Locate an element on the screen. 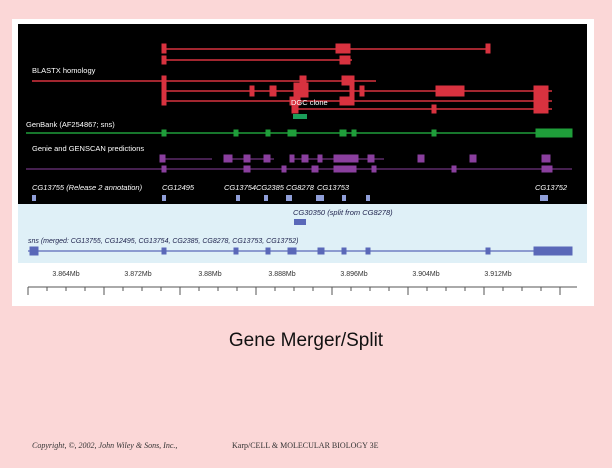 The image size is (612, 468). figure-caption: Gene Merger/Split is located at coordinates (306, 340).